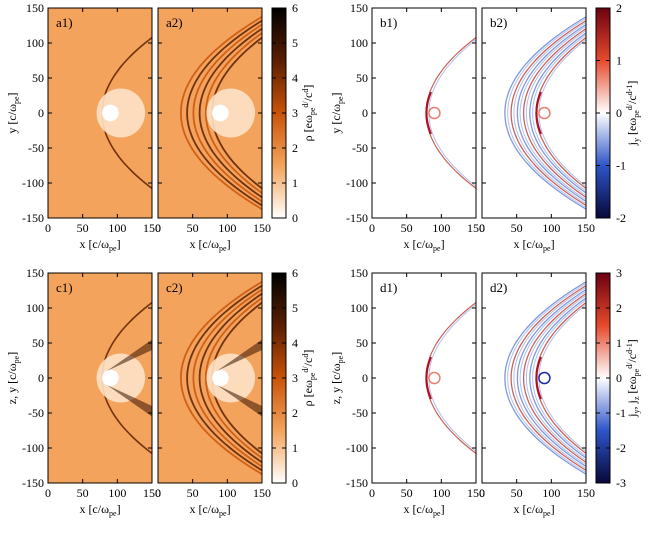  What do you see at coordinates (498, 287) in the screenshot?
I see `panel-label: d2)` at bounding box center [498, 287].